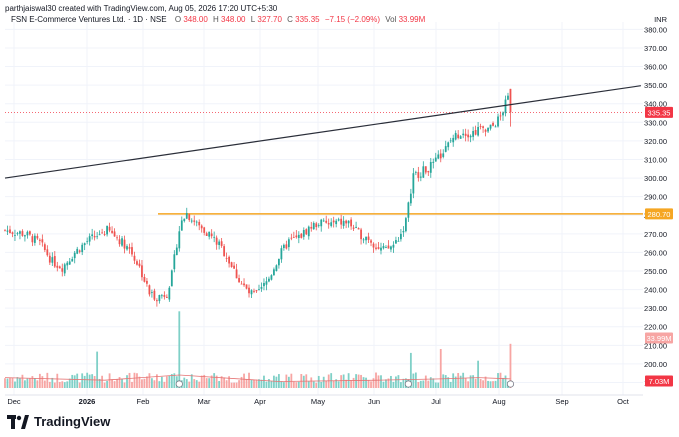 The image size is (679, 437). What do you see at coordinates (253, 19) in the screenshot?
I see `low-label: L` at bounding box center [253, 19].